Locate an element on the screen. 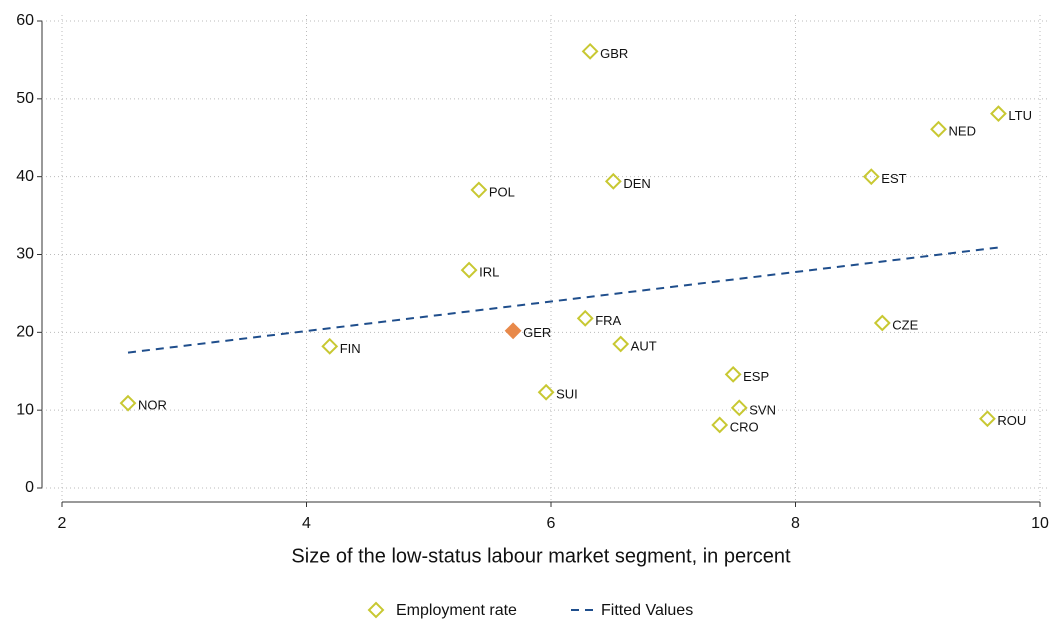  legend-symbol is located at coordinates (376, 610).